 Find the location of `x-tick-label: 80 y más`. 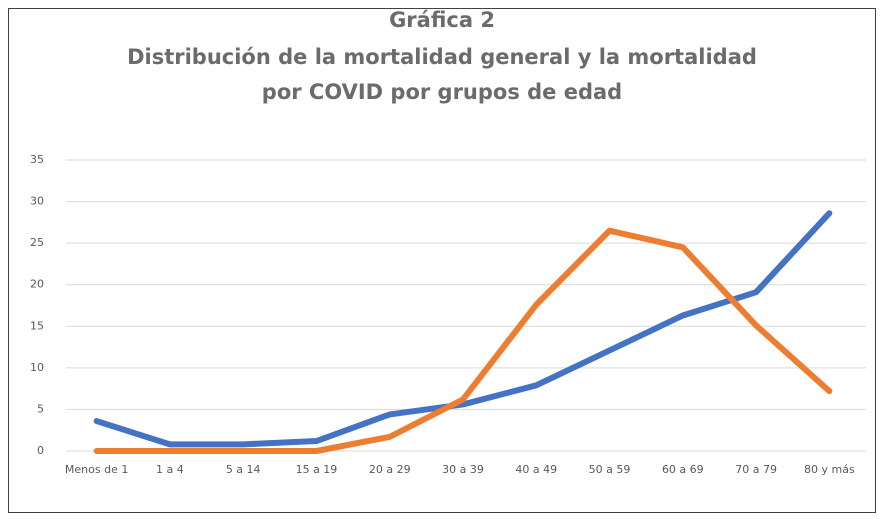

x-tick-label: 80 y más is located at coordinates (829, 469).